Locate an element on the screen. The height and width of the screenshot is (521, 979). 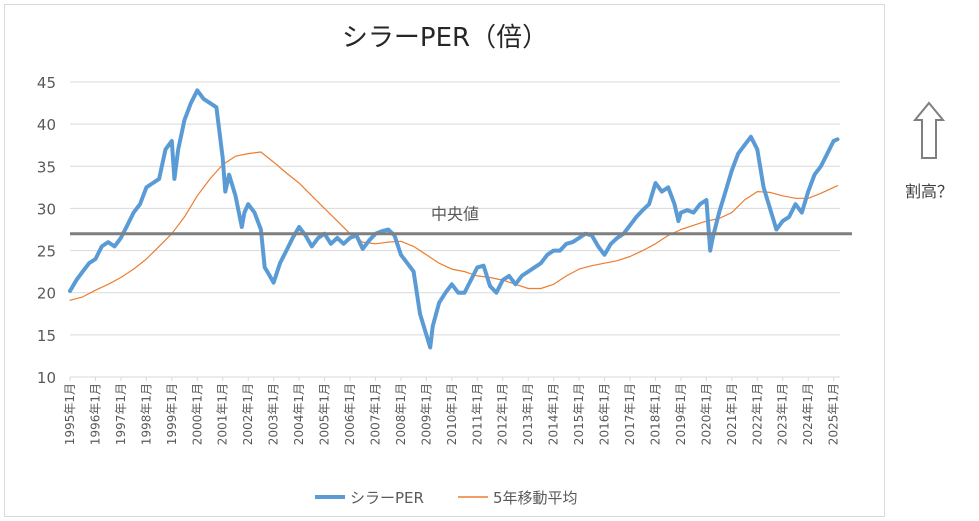
x-tick-label: 2016年1月 is located at coordinates (605, 414).